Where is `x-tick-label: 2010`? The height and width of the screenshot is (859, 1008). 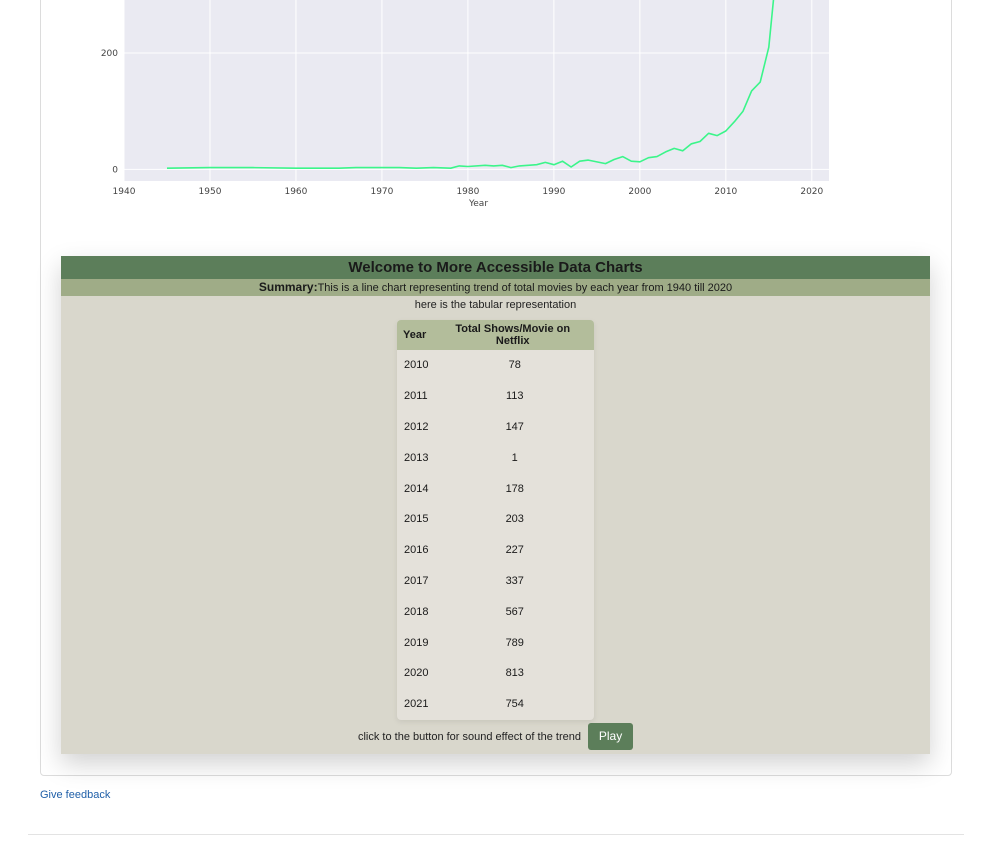
x-tick-label: 2010 is located at coordinates (725, 192).